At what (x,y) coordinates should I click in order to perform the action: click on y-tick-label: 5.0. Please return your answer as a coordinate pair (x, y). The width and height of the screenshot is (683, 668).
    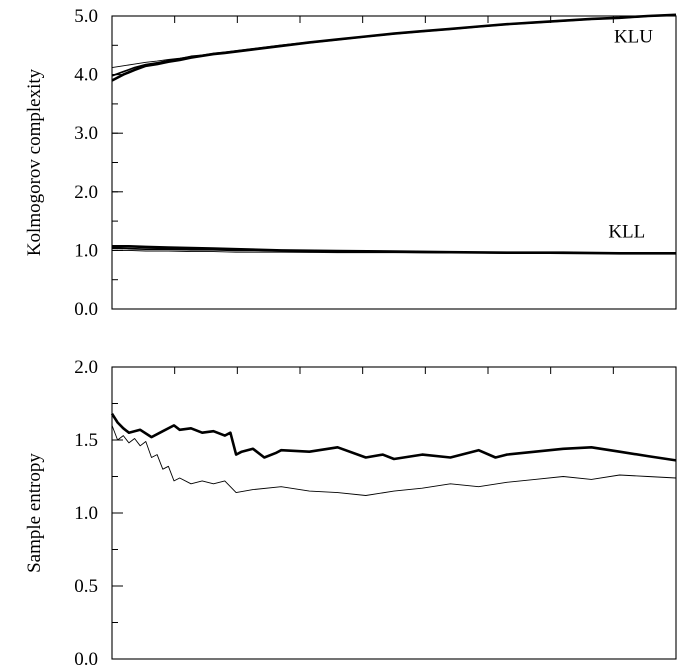
    Looking at the image, I should click on (86, 16).